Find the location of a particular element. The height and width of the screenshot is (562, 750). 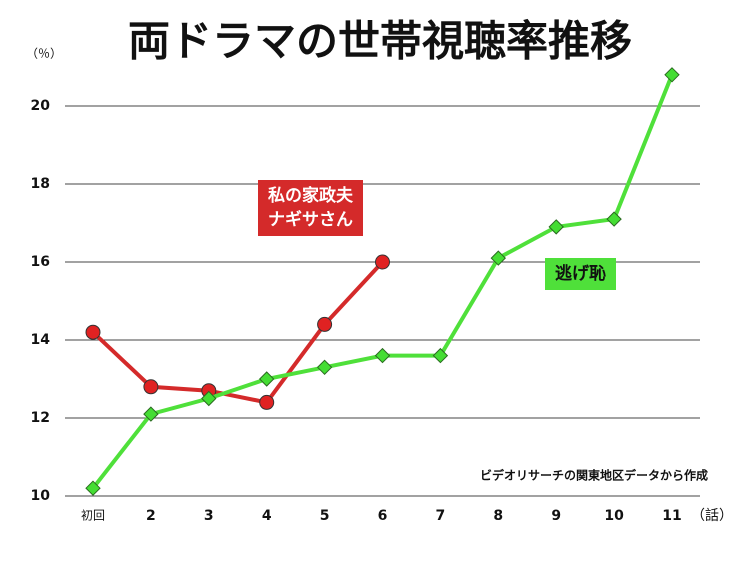

x-tick-label: 10 is located at coordinates (614, 516).